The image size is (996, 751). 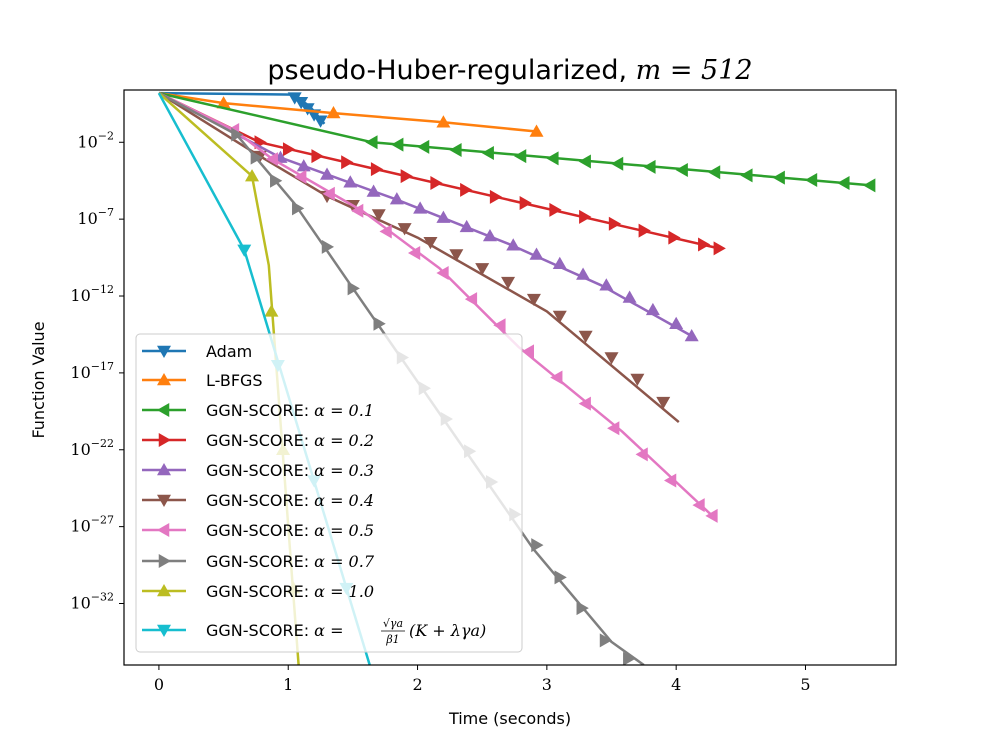 I want to click on legend-frac-tail: (K + λγa), so click(x=447, y=630).